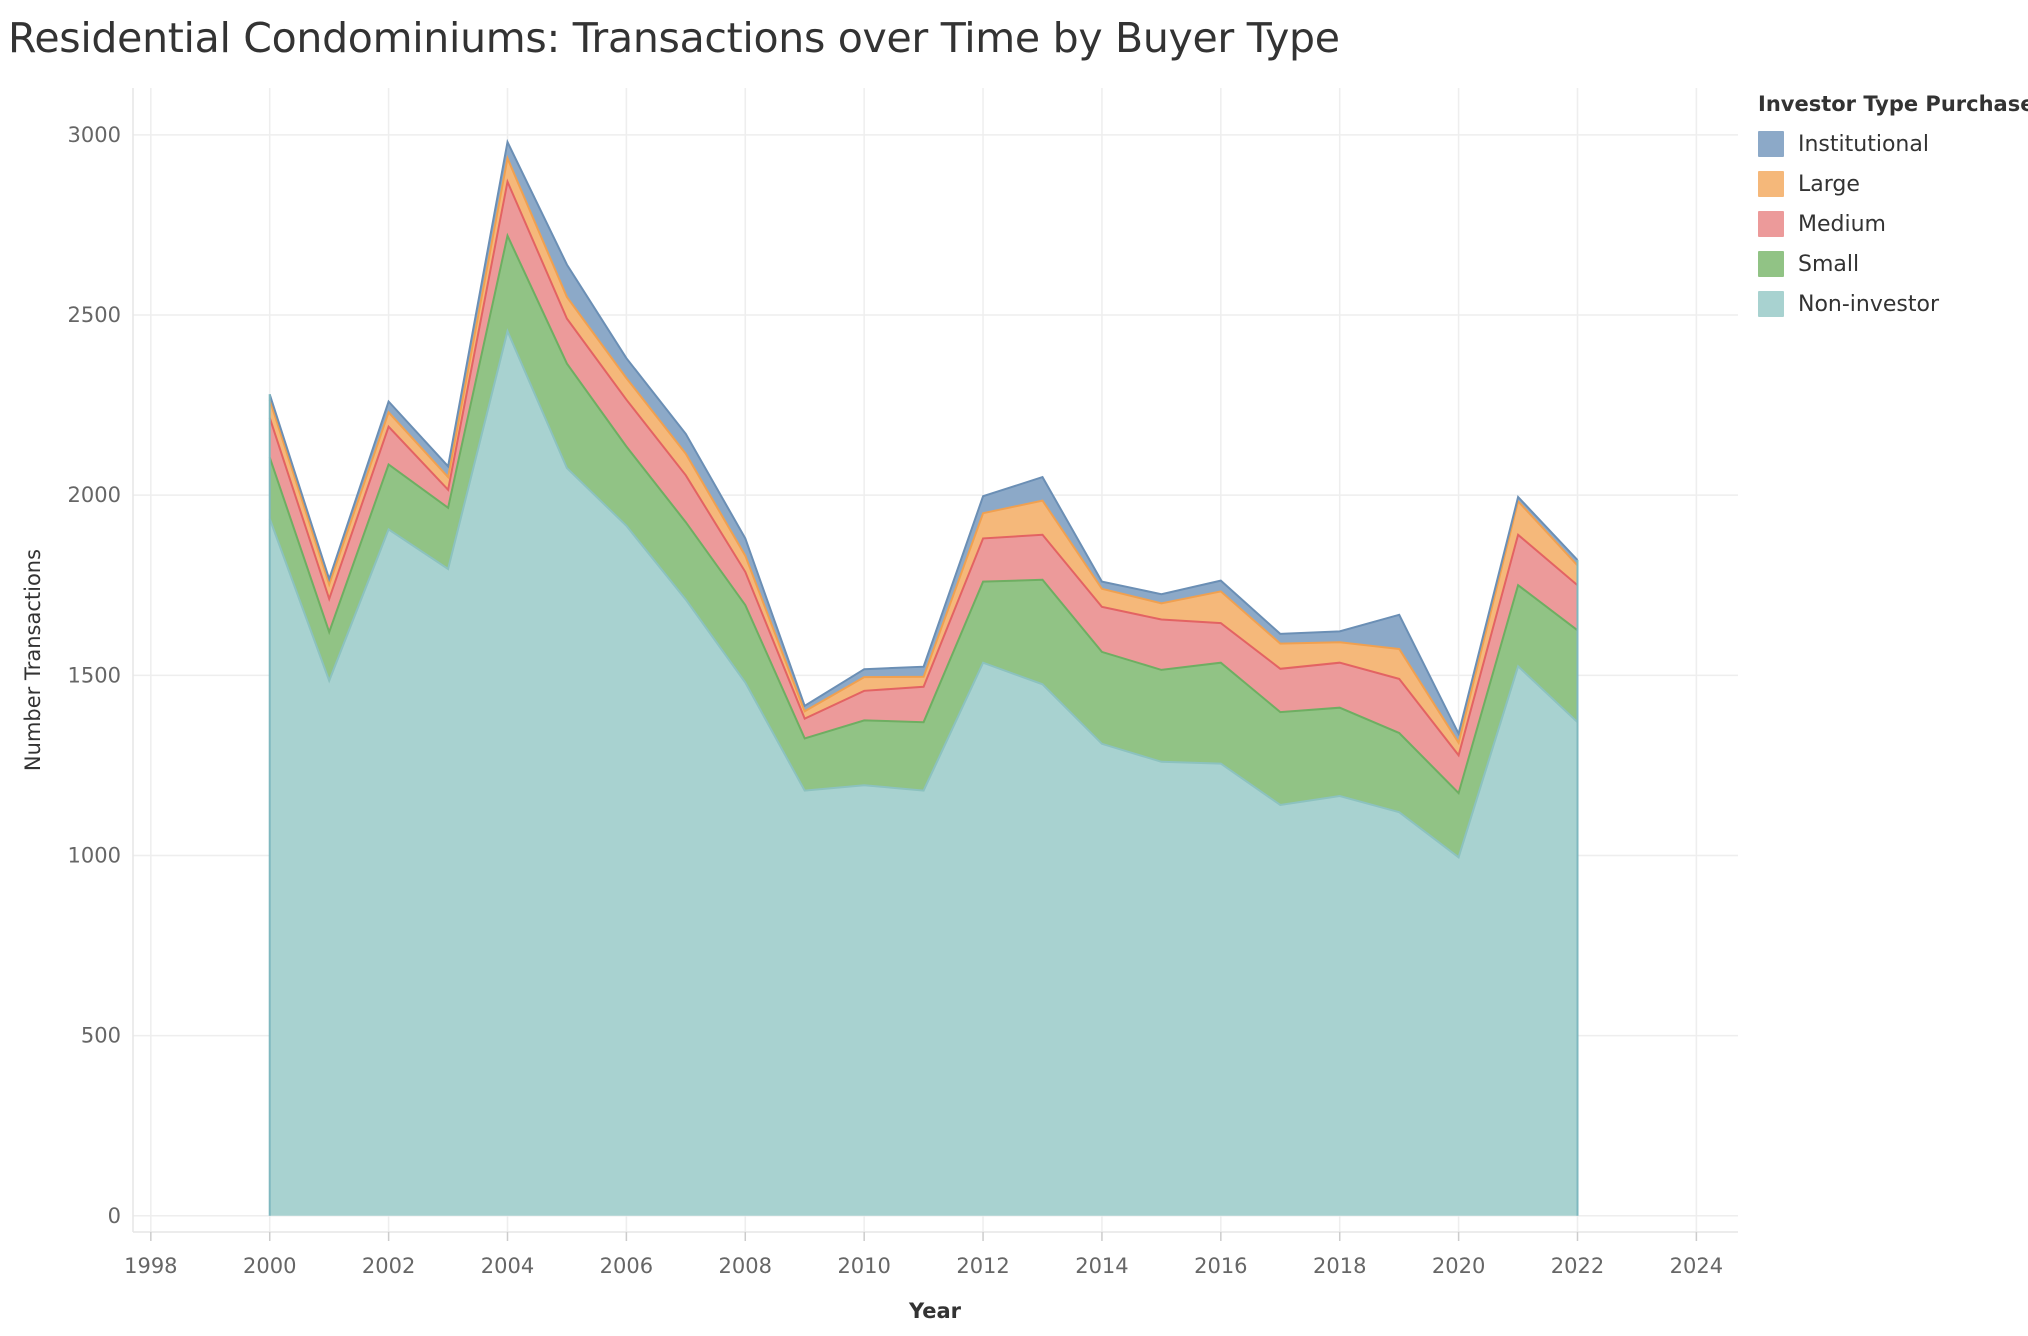 This screenshot has width=2028, height=1336. What do you see at coordinates (1893, 104) in the screenshot?
I see `legend-title: Investor Type Purchase` at bounding box center [1893, 104].